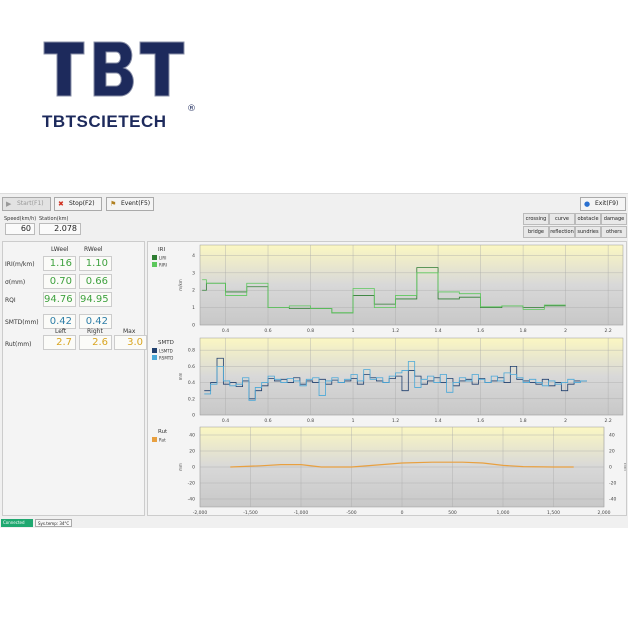 This screenshot has height=628, width=628. I want to click on metric-left-value: 0.70, so click(59, 281).